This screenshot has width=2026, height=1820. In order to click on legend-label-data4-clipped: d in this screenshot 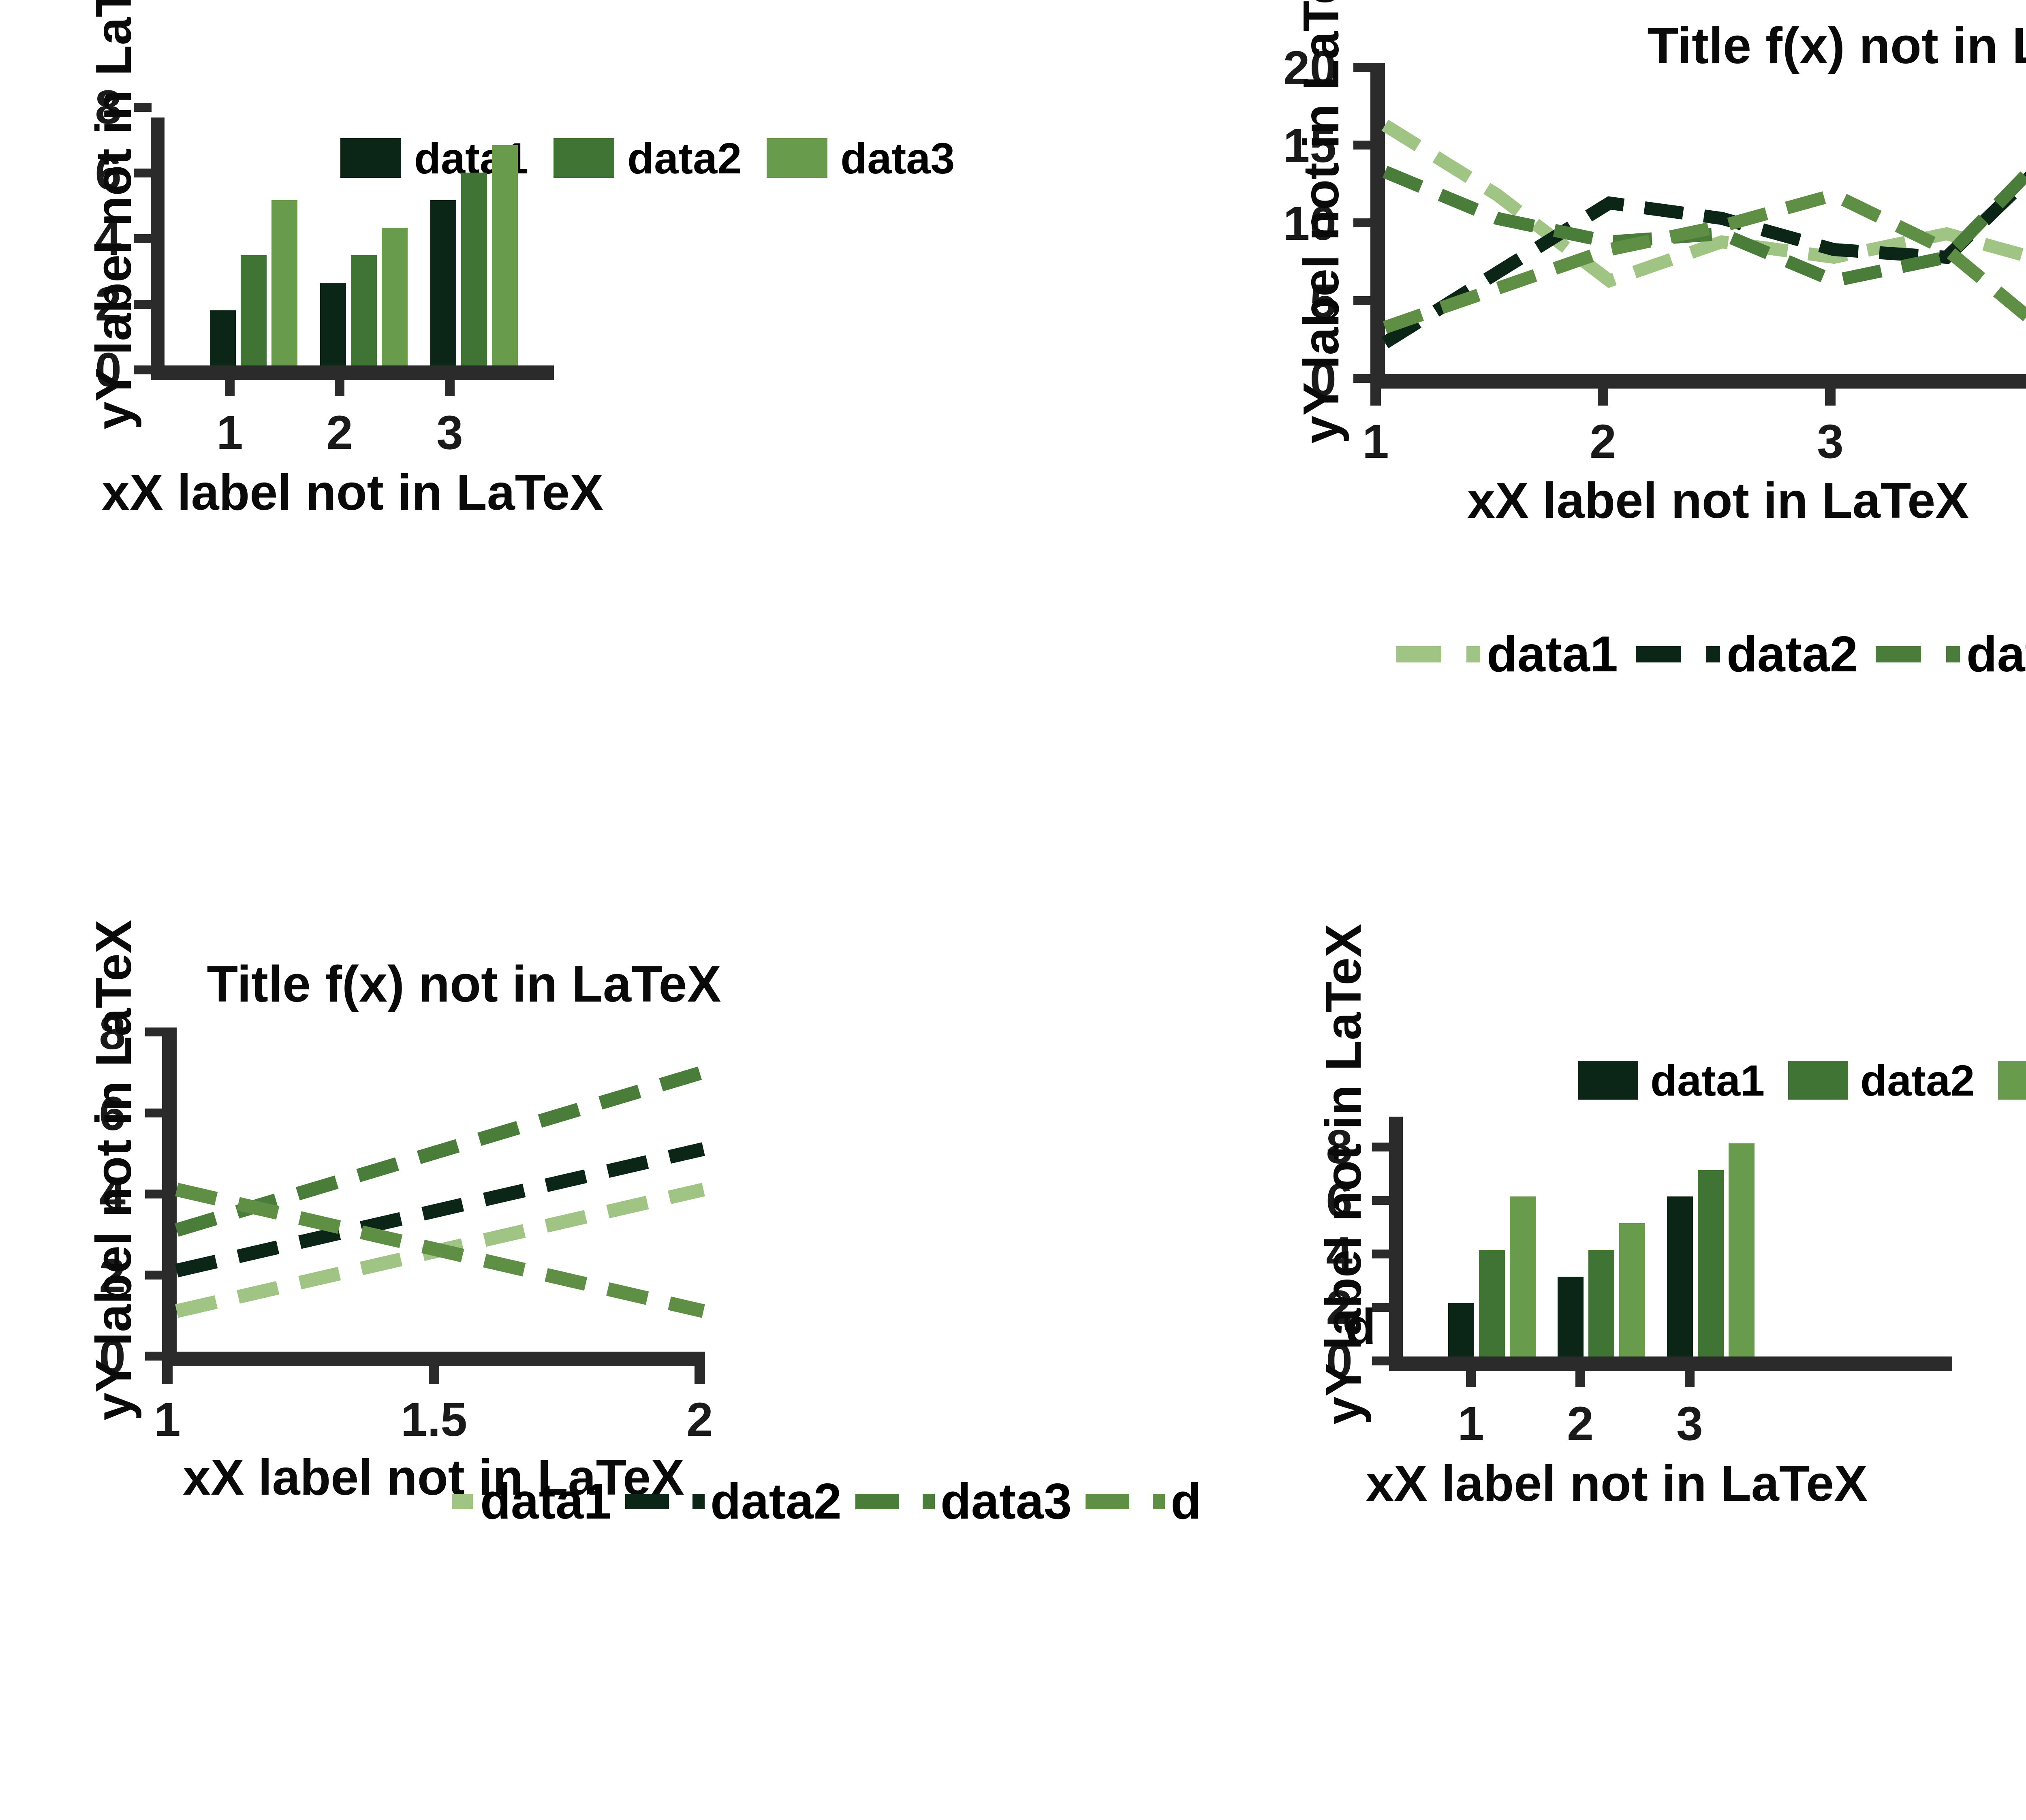, I will do `click(1185, 1502)`.